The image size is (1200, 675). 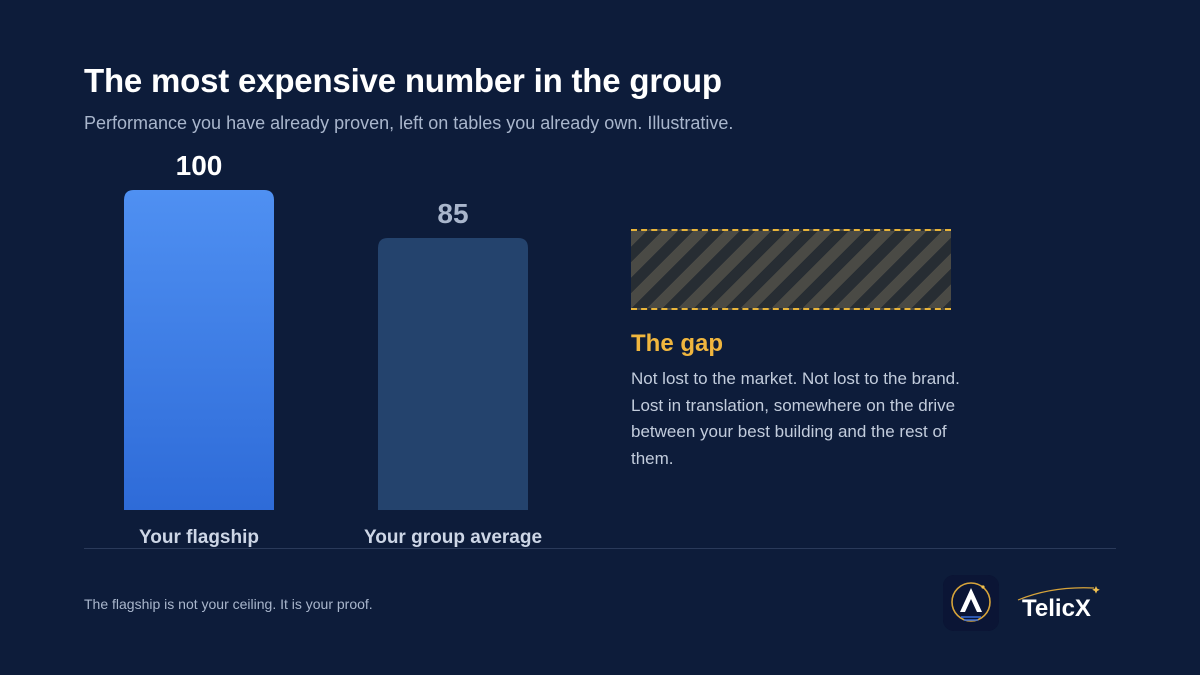 I want to click on gap-hatched-band, so click(x=791, y=269).